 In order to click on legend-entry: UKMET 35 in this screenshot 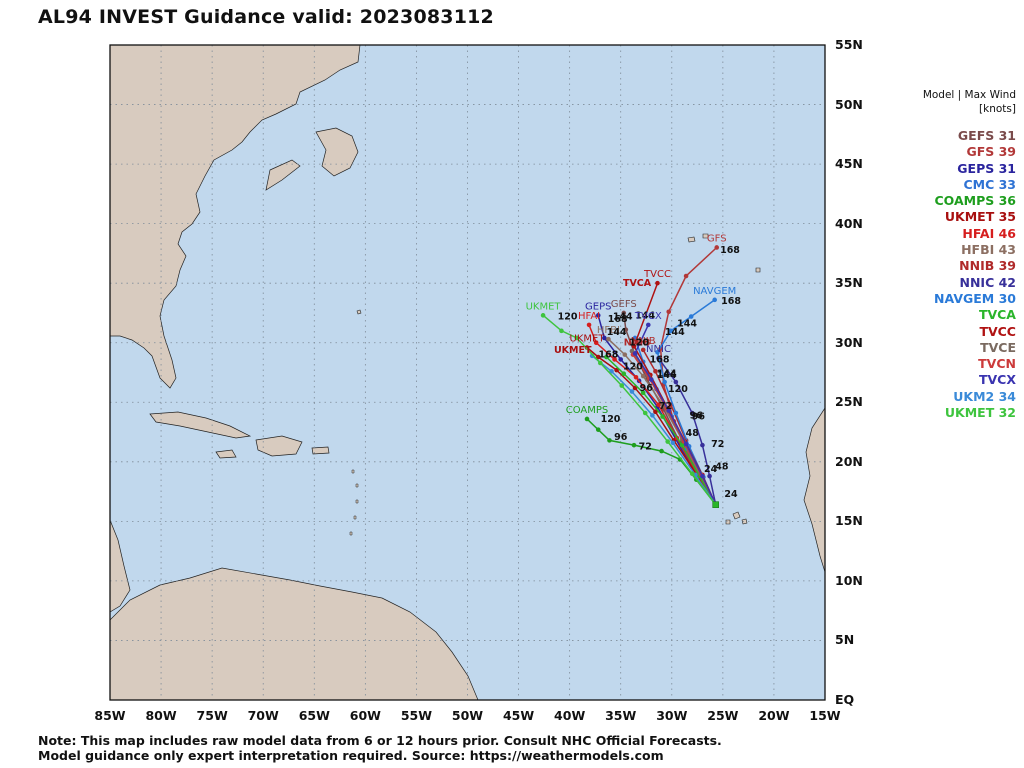, I will do `click(980, 217)`.